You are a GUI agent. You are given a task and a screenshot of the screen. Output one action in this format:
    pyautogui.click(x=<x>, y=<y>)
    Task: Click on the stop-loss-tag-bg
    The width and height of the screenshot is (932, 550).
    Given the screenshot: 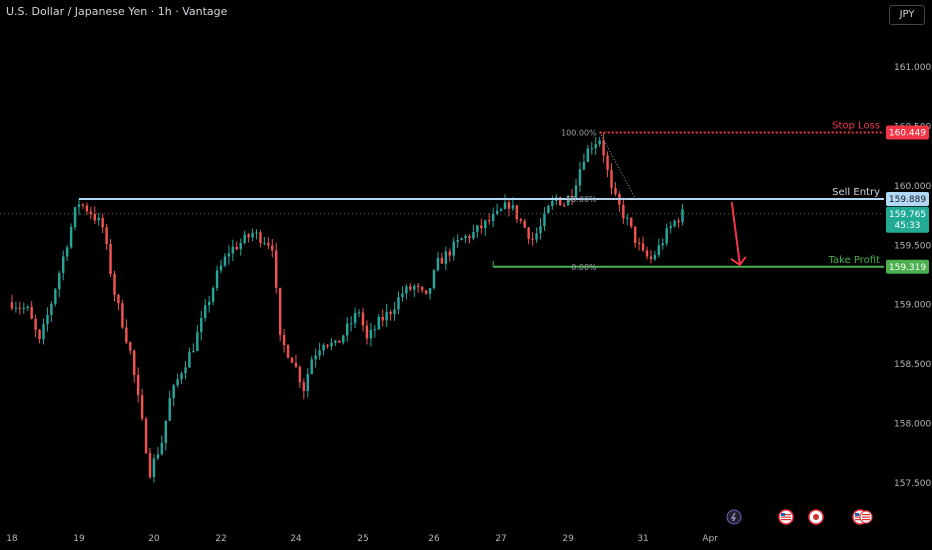 What is the action you would take?
    pyautogui.click(x=907, y=132)
    